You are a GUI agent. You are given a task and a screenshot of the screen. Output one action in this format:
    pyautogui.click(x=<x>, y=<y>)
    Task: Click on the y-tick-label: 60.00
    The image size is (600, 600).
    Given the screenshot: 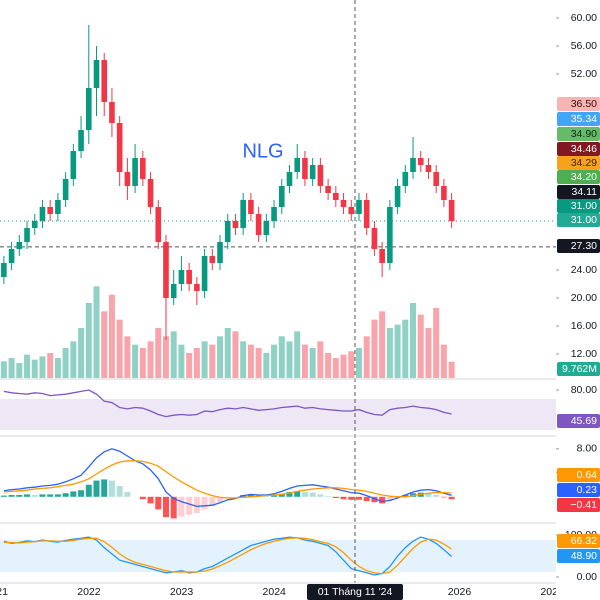 What is the action you would take?
    pyautogui.click(x=584, y=18)
    